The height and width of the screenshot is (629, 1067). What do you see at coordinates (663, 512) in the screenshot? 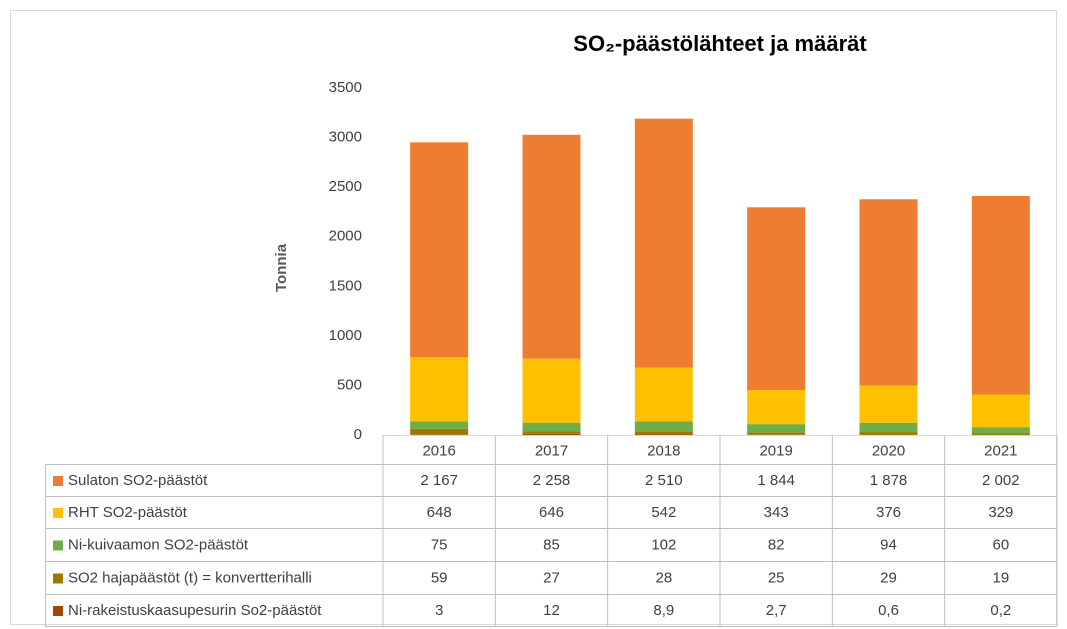
I see `table-value: 542` at bounding box center [663, 512].